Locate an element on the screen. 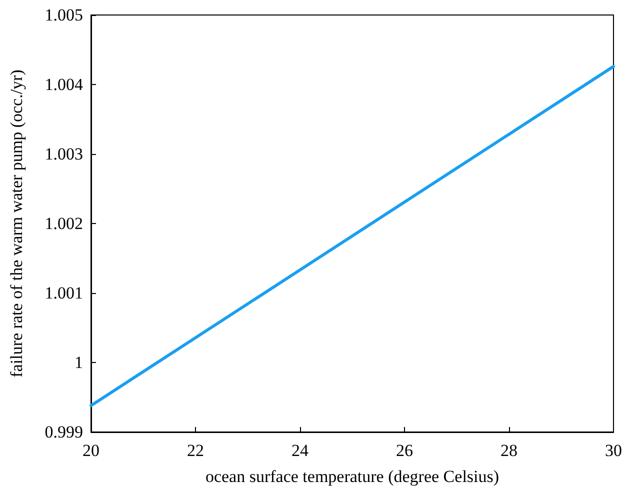 The height and width of the screenshot is (492, 625). y-tick-label: 1.004 is located at coordinates (64, 84).